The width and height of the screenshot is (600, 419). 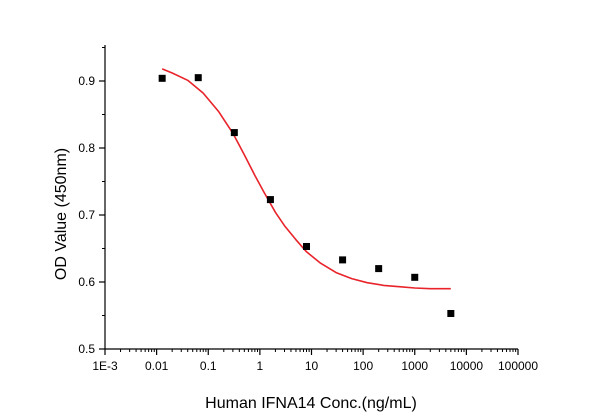 What do you see at coordinates (61, 214) in the screenshot?
I see `y-axis-title: OD Value (450nm)` at bounding box center [61, 214].